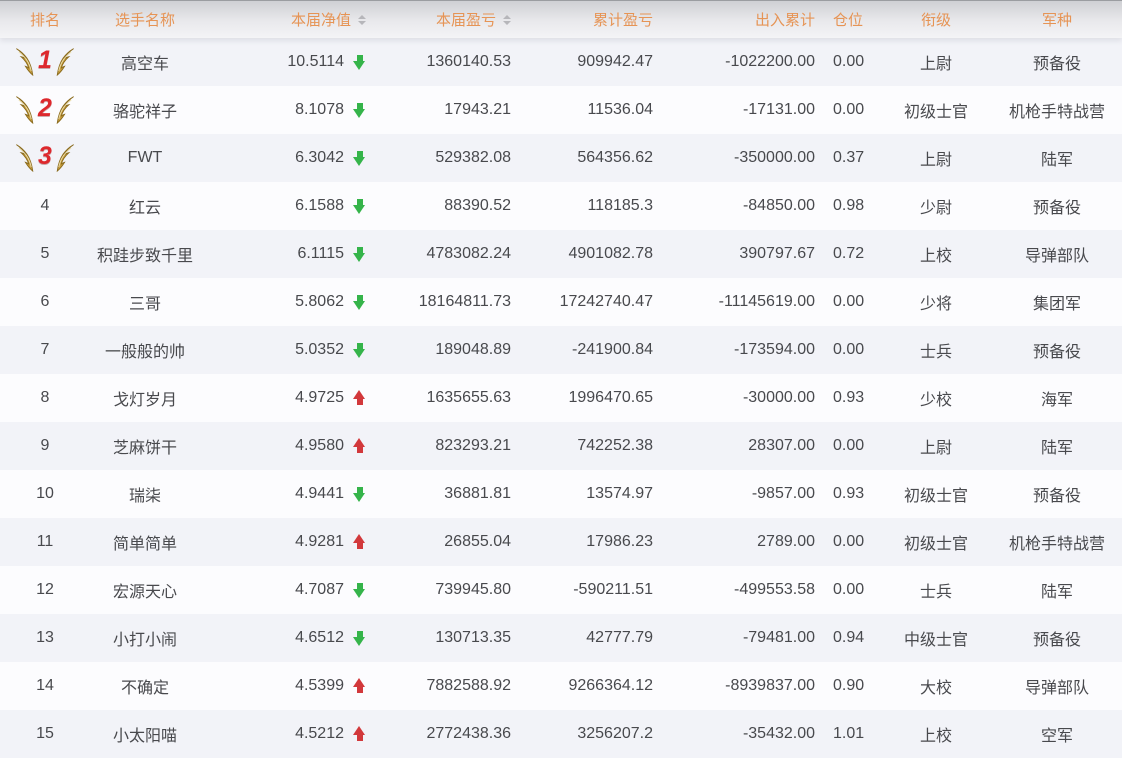 The image size is (1122, 759). I want to click on right-wing-icon, so click(65, 61).